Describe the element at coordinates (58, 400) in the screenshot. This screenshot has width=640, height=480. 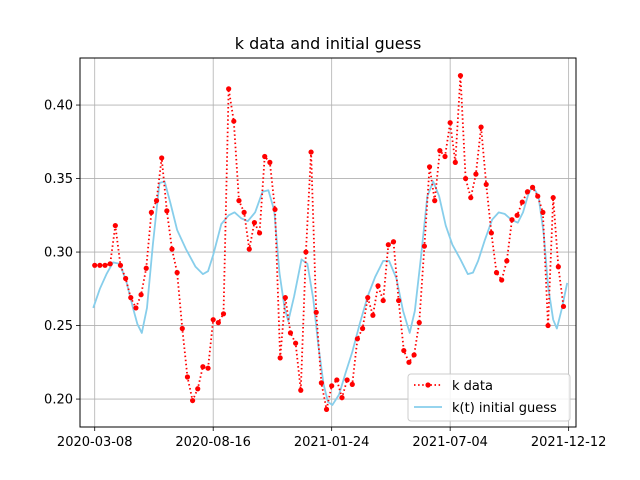
I see `y-tick-label: 0.20` at that location.